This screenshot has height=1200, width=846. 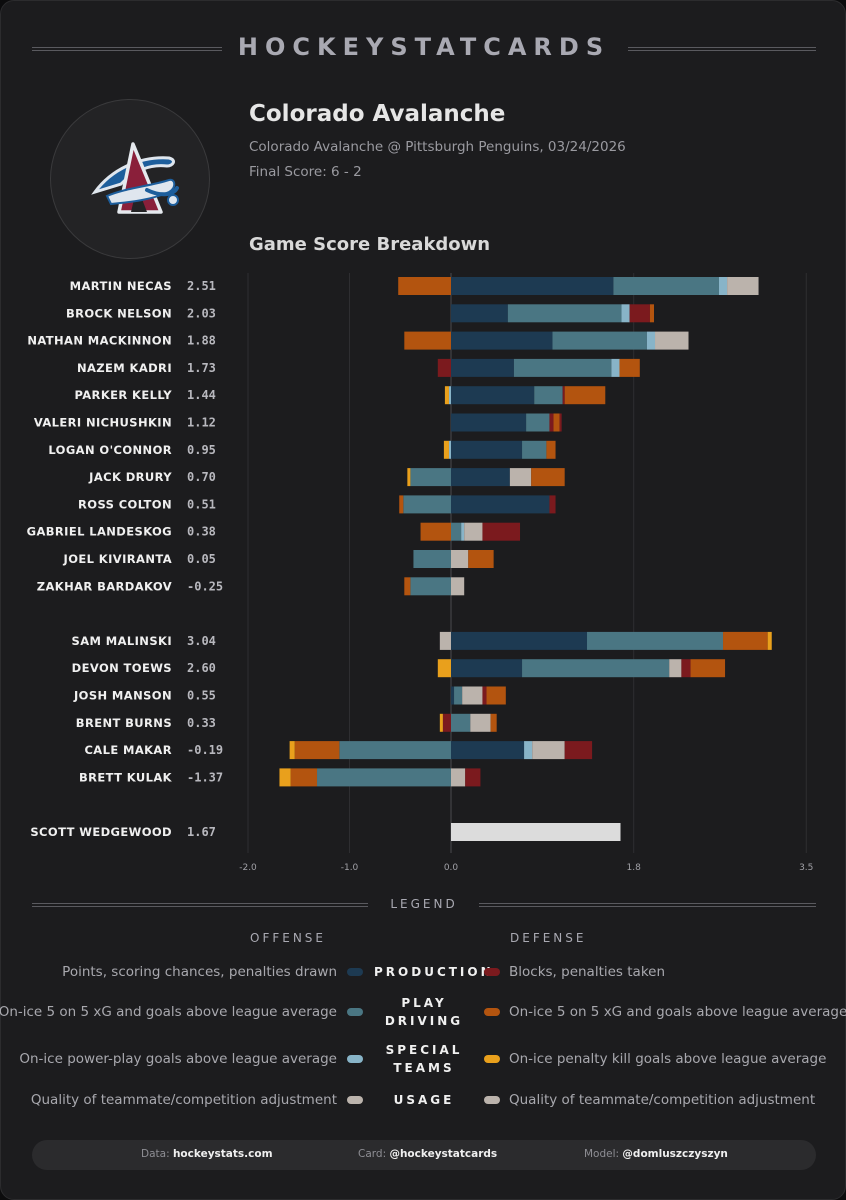 I want to click on player-name: SCOTT WEDGEWOOD, so click(x=101, y=832).